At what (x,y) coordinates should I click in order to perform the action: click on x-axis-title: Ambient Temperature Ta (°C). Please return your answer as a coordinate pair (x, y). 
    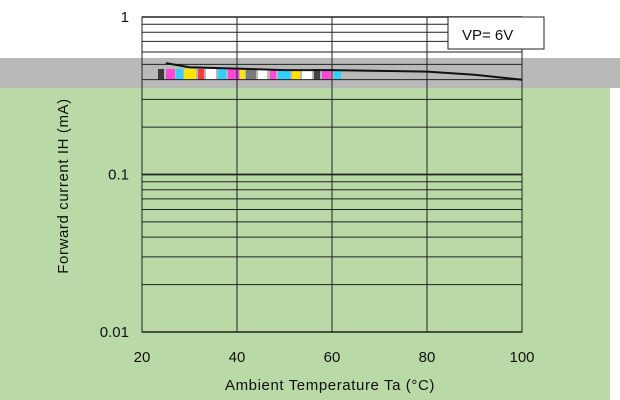
    Looking at the image, I should click on (330, 385).